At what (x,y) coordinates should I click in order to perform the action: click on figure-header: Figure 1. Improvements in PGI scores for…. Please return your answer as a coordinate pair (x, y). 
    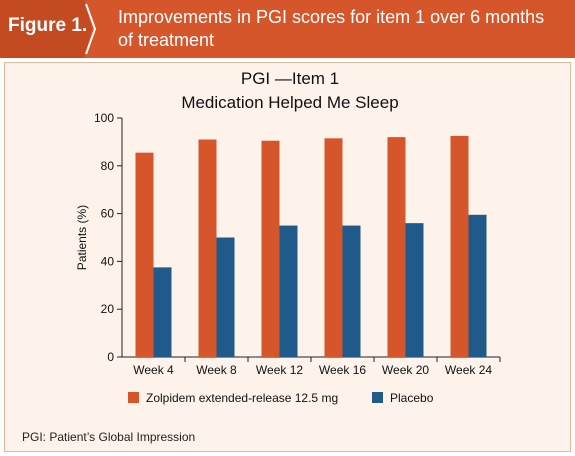
    Looking at the image, I should click on (287, 29).